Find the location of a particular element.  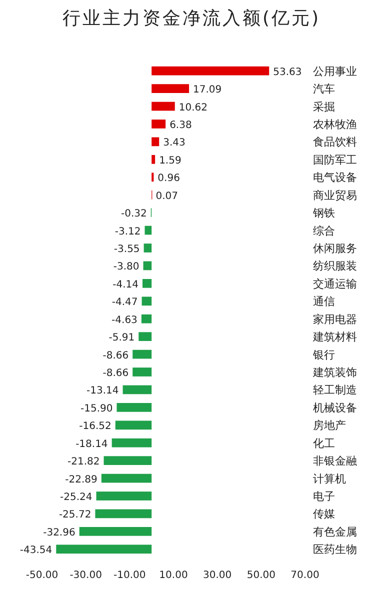

data-label: -22.89 is located at coordinates (81, 480).